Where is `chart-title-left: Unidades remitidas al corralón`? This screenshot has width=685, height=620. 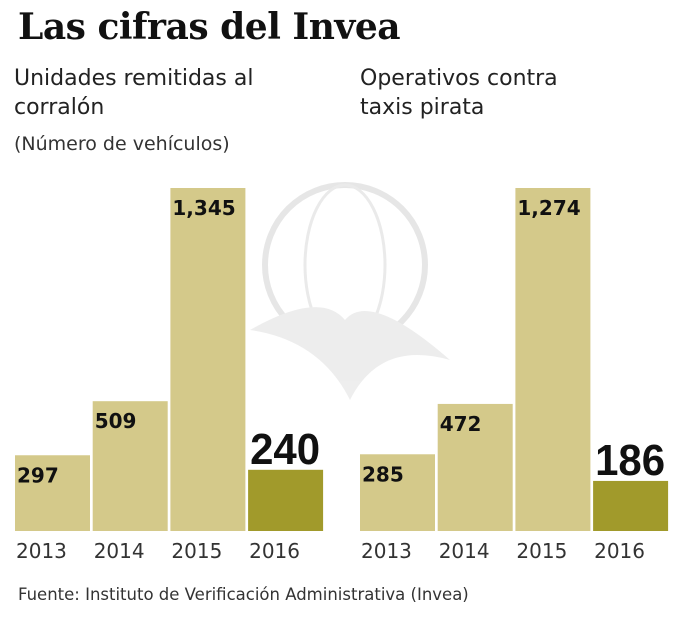 chart-title-left: Unidades remitidas al corralón is located at coordinates (134, 93).